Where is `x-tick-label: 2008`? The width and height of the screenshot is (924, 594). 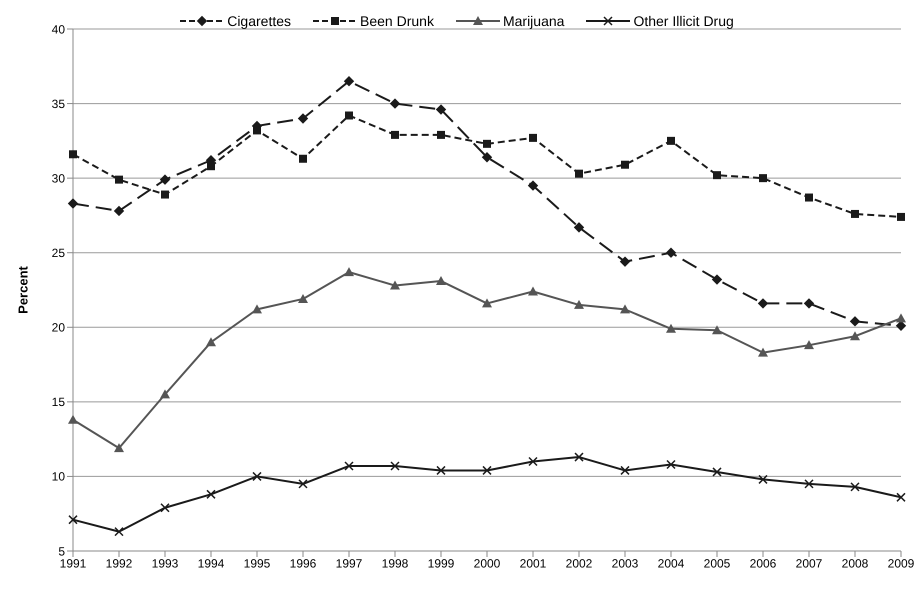
x-tick-label: 2008 is located at coordinates (855, 563).